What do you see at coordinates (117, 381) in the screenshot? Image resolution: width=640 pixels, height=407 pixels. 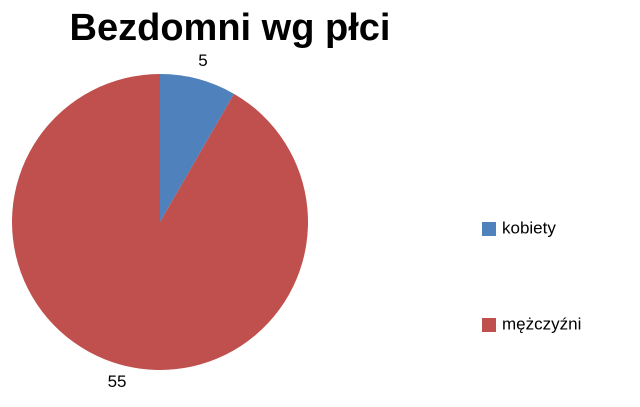 I see `data-label: 55` at bounding box center [117, 381].